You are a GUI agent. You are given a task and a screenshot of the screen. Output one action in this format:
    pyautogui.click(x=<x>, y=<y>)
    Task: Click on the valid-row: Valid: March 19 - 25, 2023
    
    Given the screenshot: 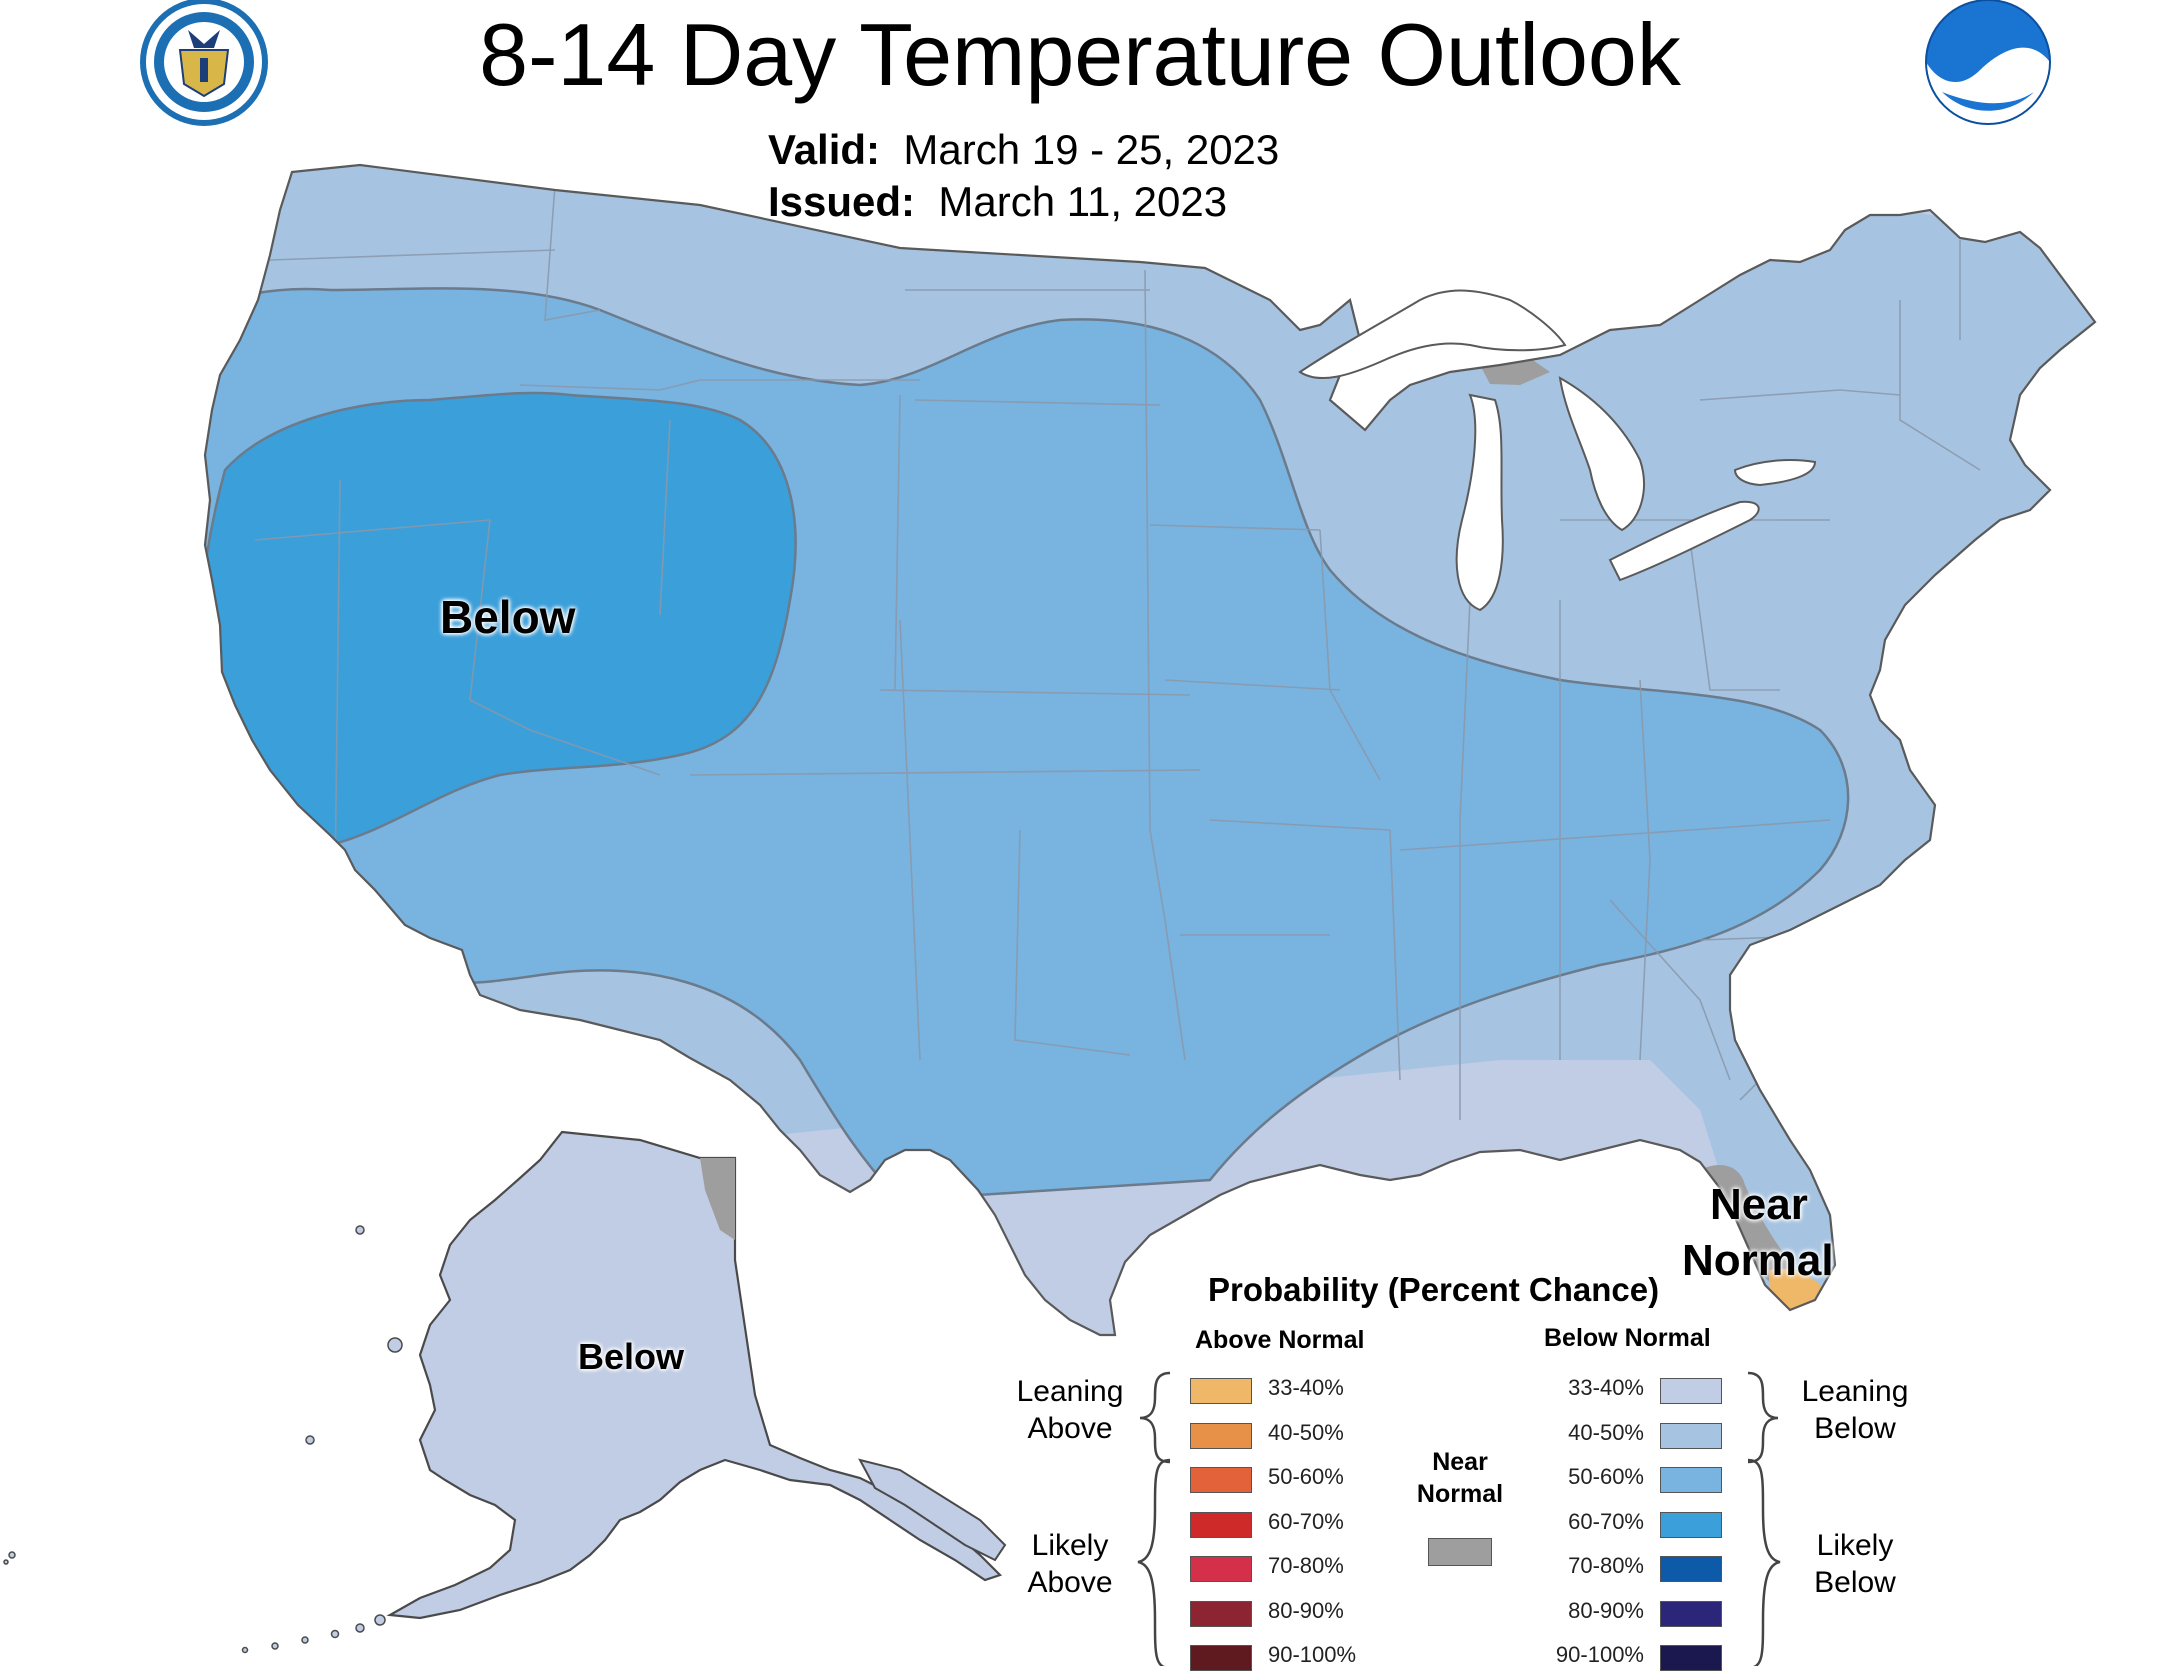 What is the action you would take?
    pyautogui.click(x=1023, y=150)
    